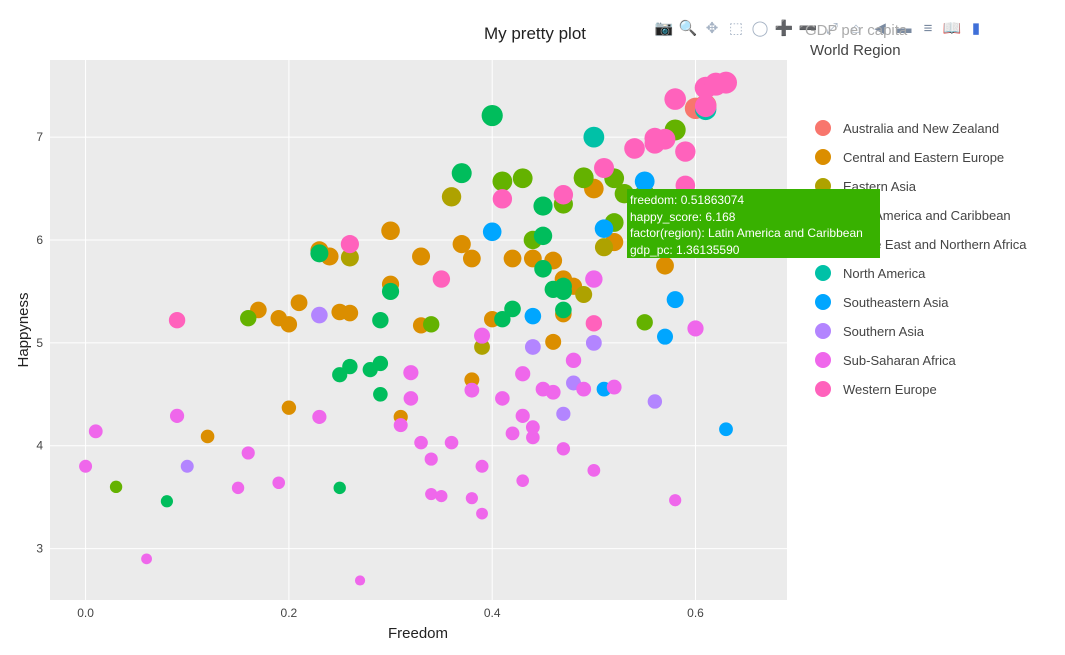 The height and width of the screenshot is (655, 1065). I want to click on zoom-in-icon: ➕, so click(784, 28).